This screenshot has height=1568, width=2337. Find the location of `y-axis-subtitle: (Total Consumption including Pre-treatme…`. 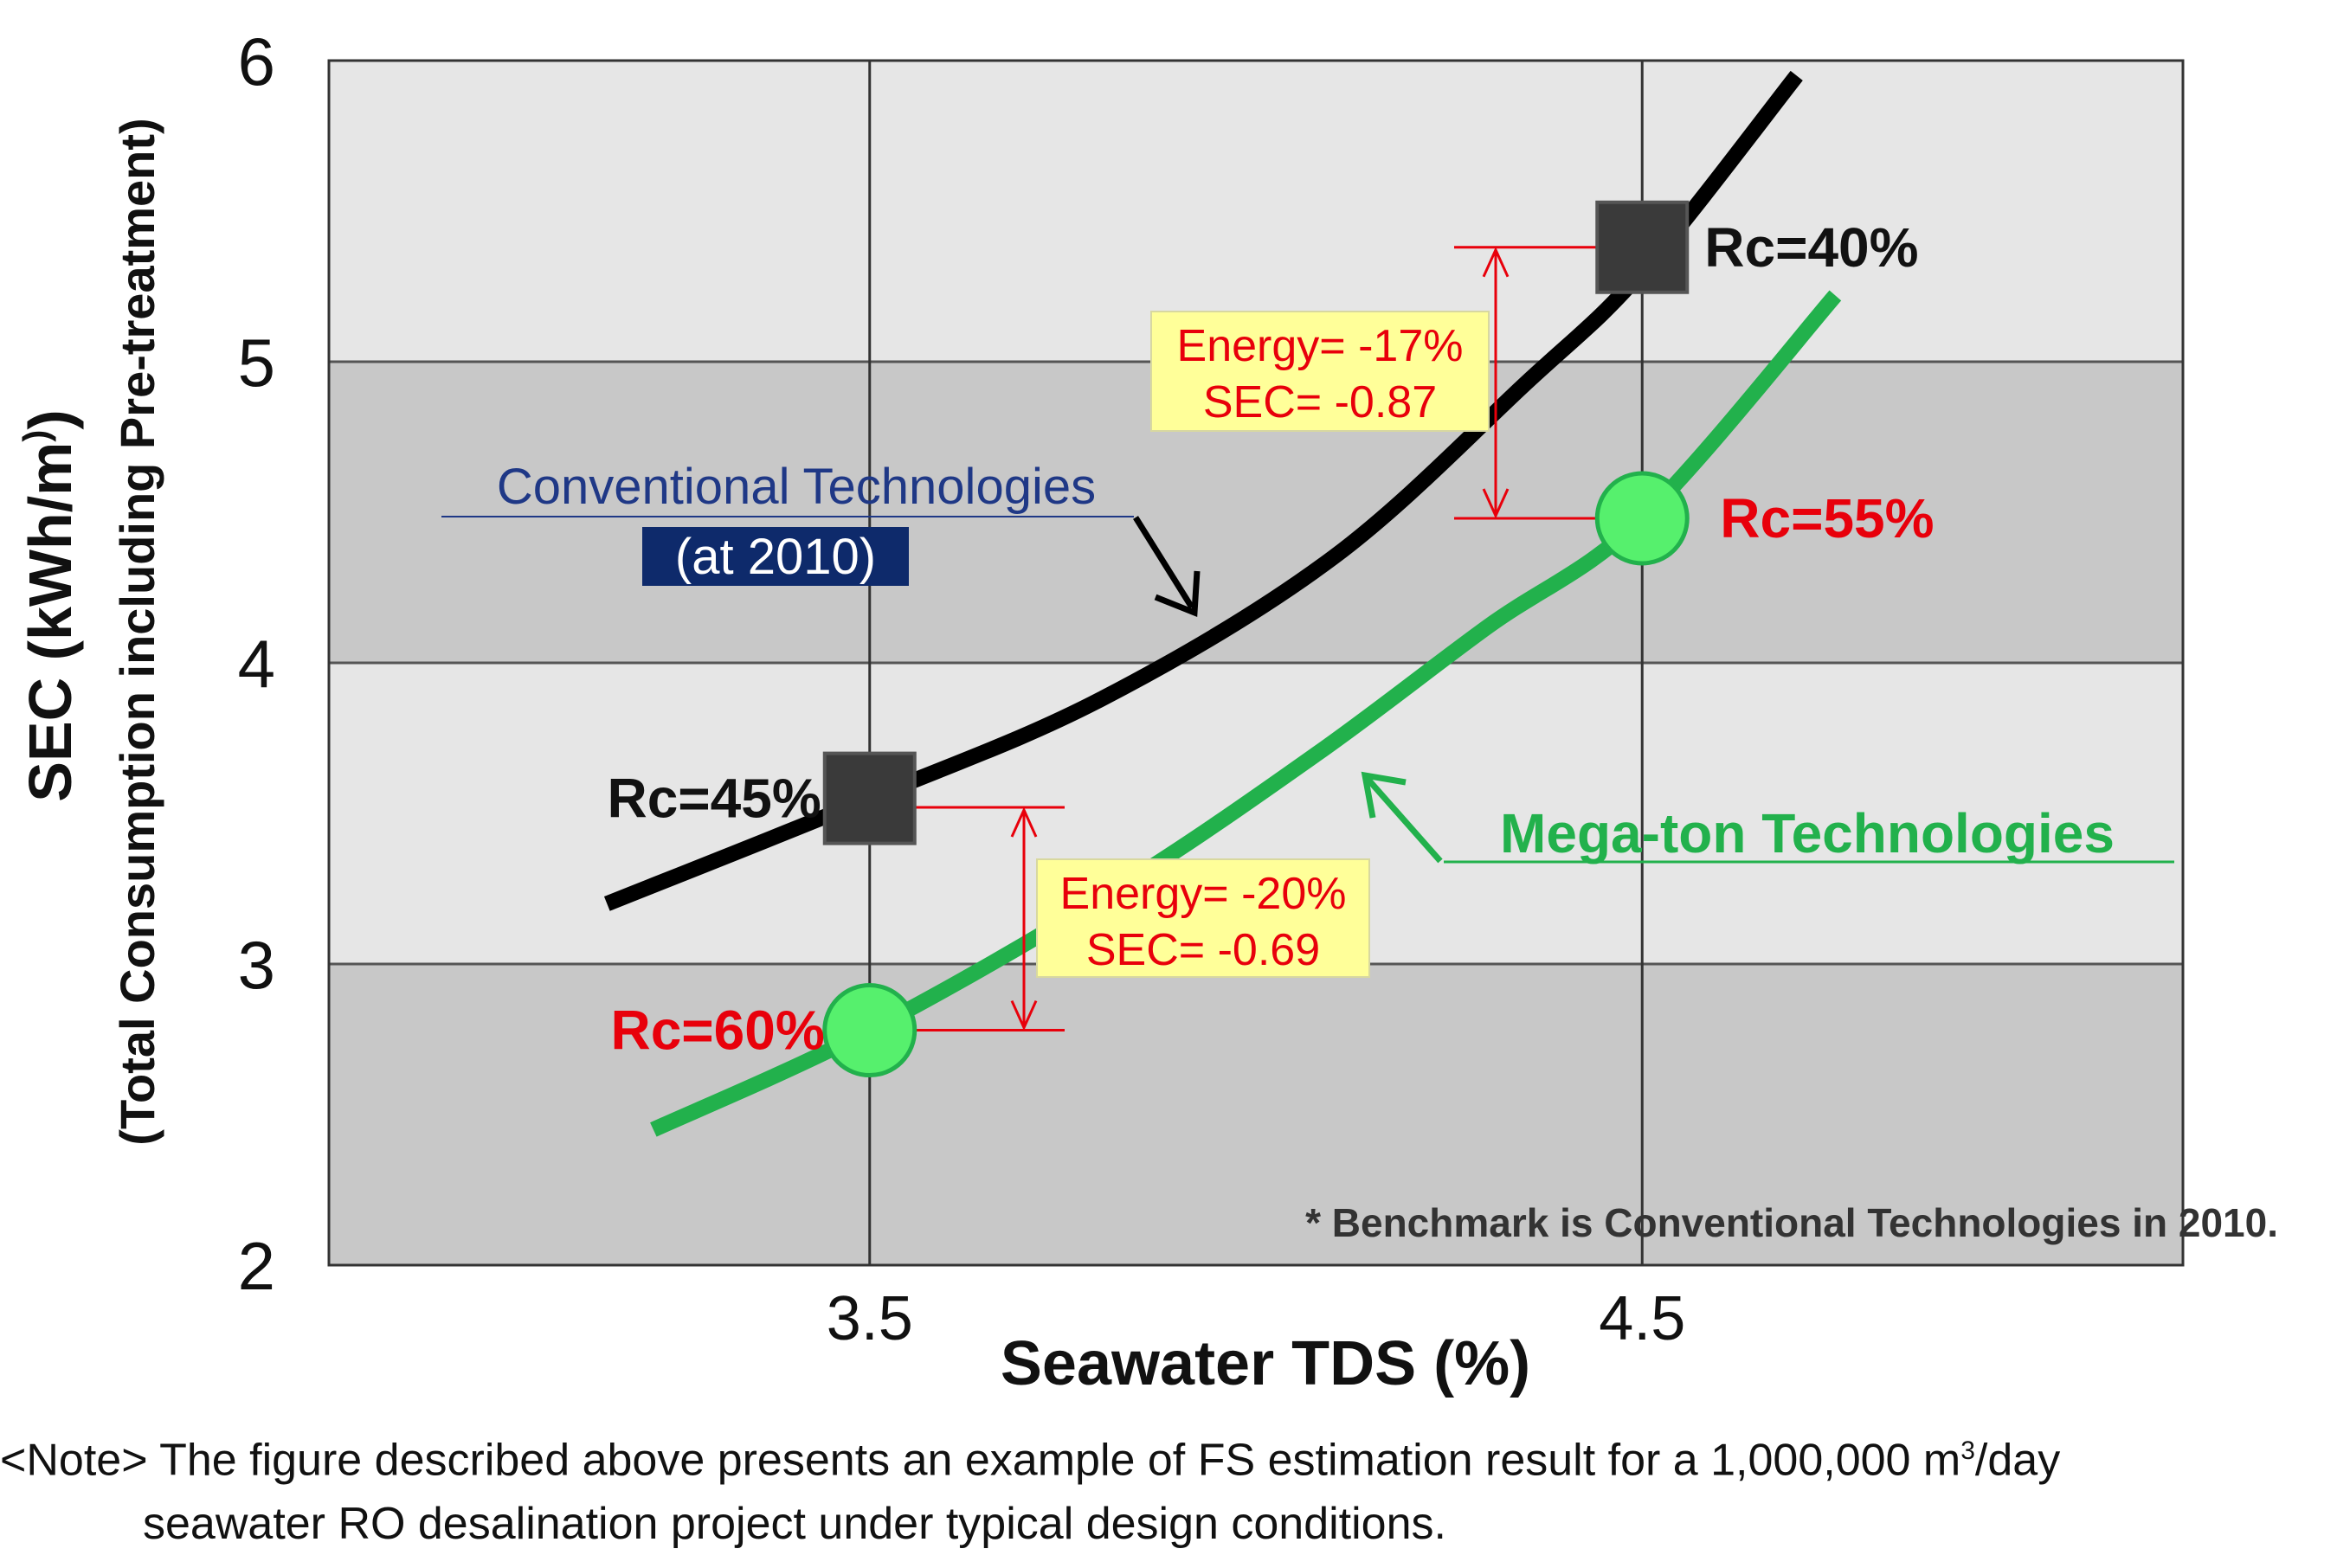

y-axis-subtitle: (Total Consumption including Pre-treatme… is located at coordinates (137, 631).